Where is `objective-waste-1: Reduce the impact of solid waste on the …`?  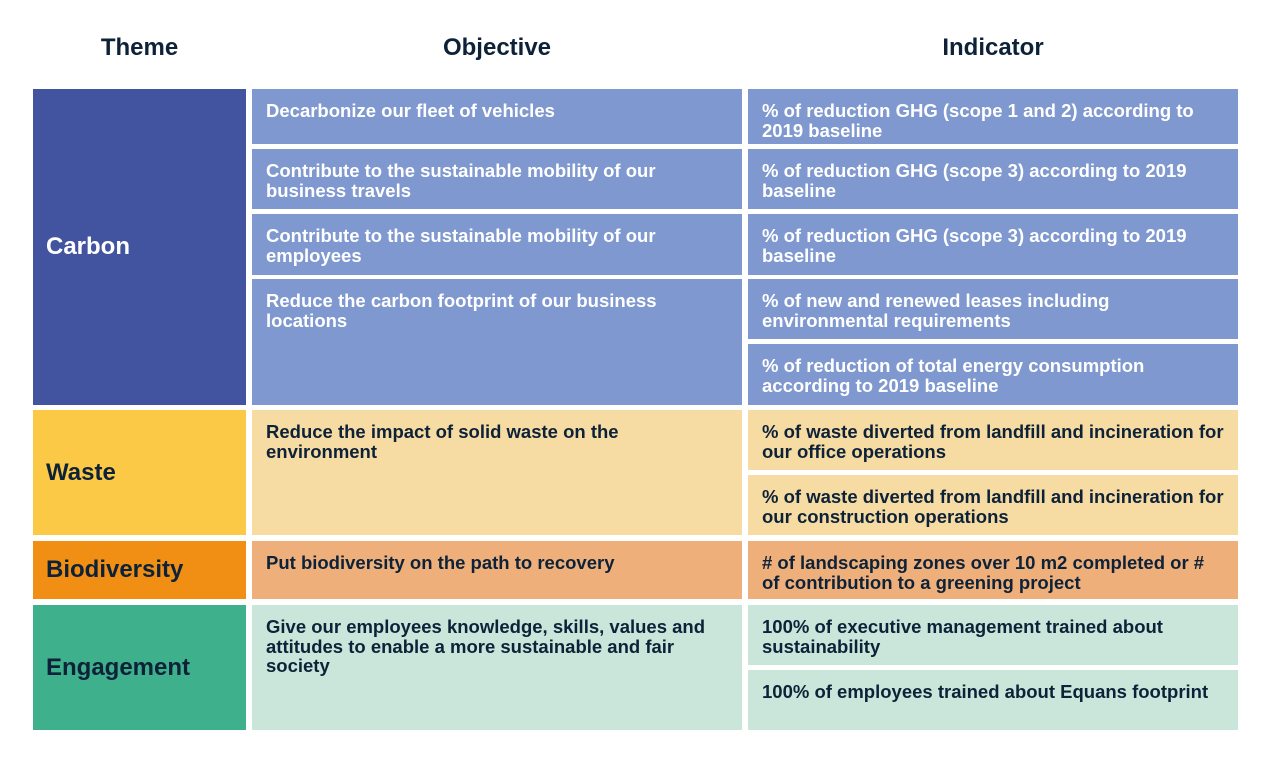
objective-waste-1: Reduce the impact of solid waste on the … is located at coordinates (497, 472).